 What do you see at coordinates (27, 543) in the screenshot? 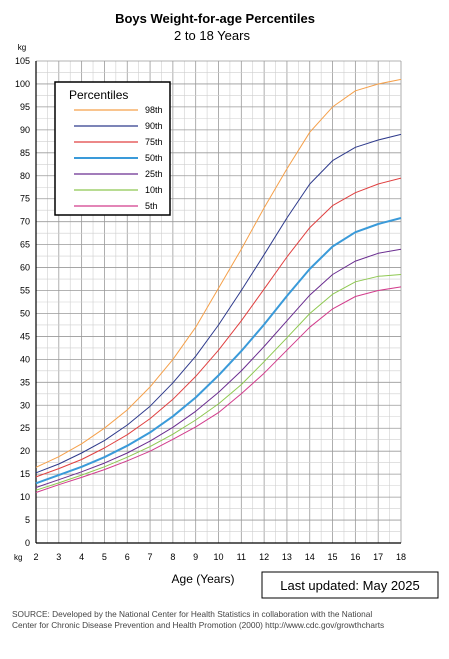
I see `y-tick-label: 0` at bounding box center [27, 543].